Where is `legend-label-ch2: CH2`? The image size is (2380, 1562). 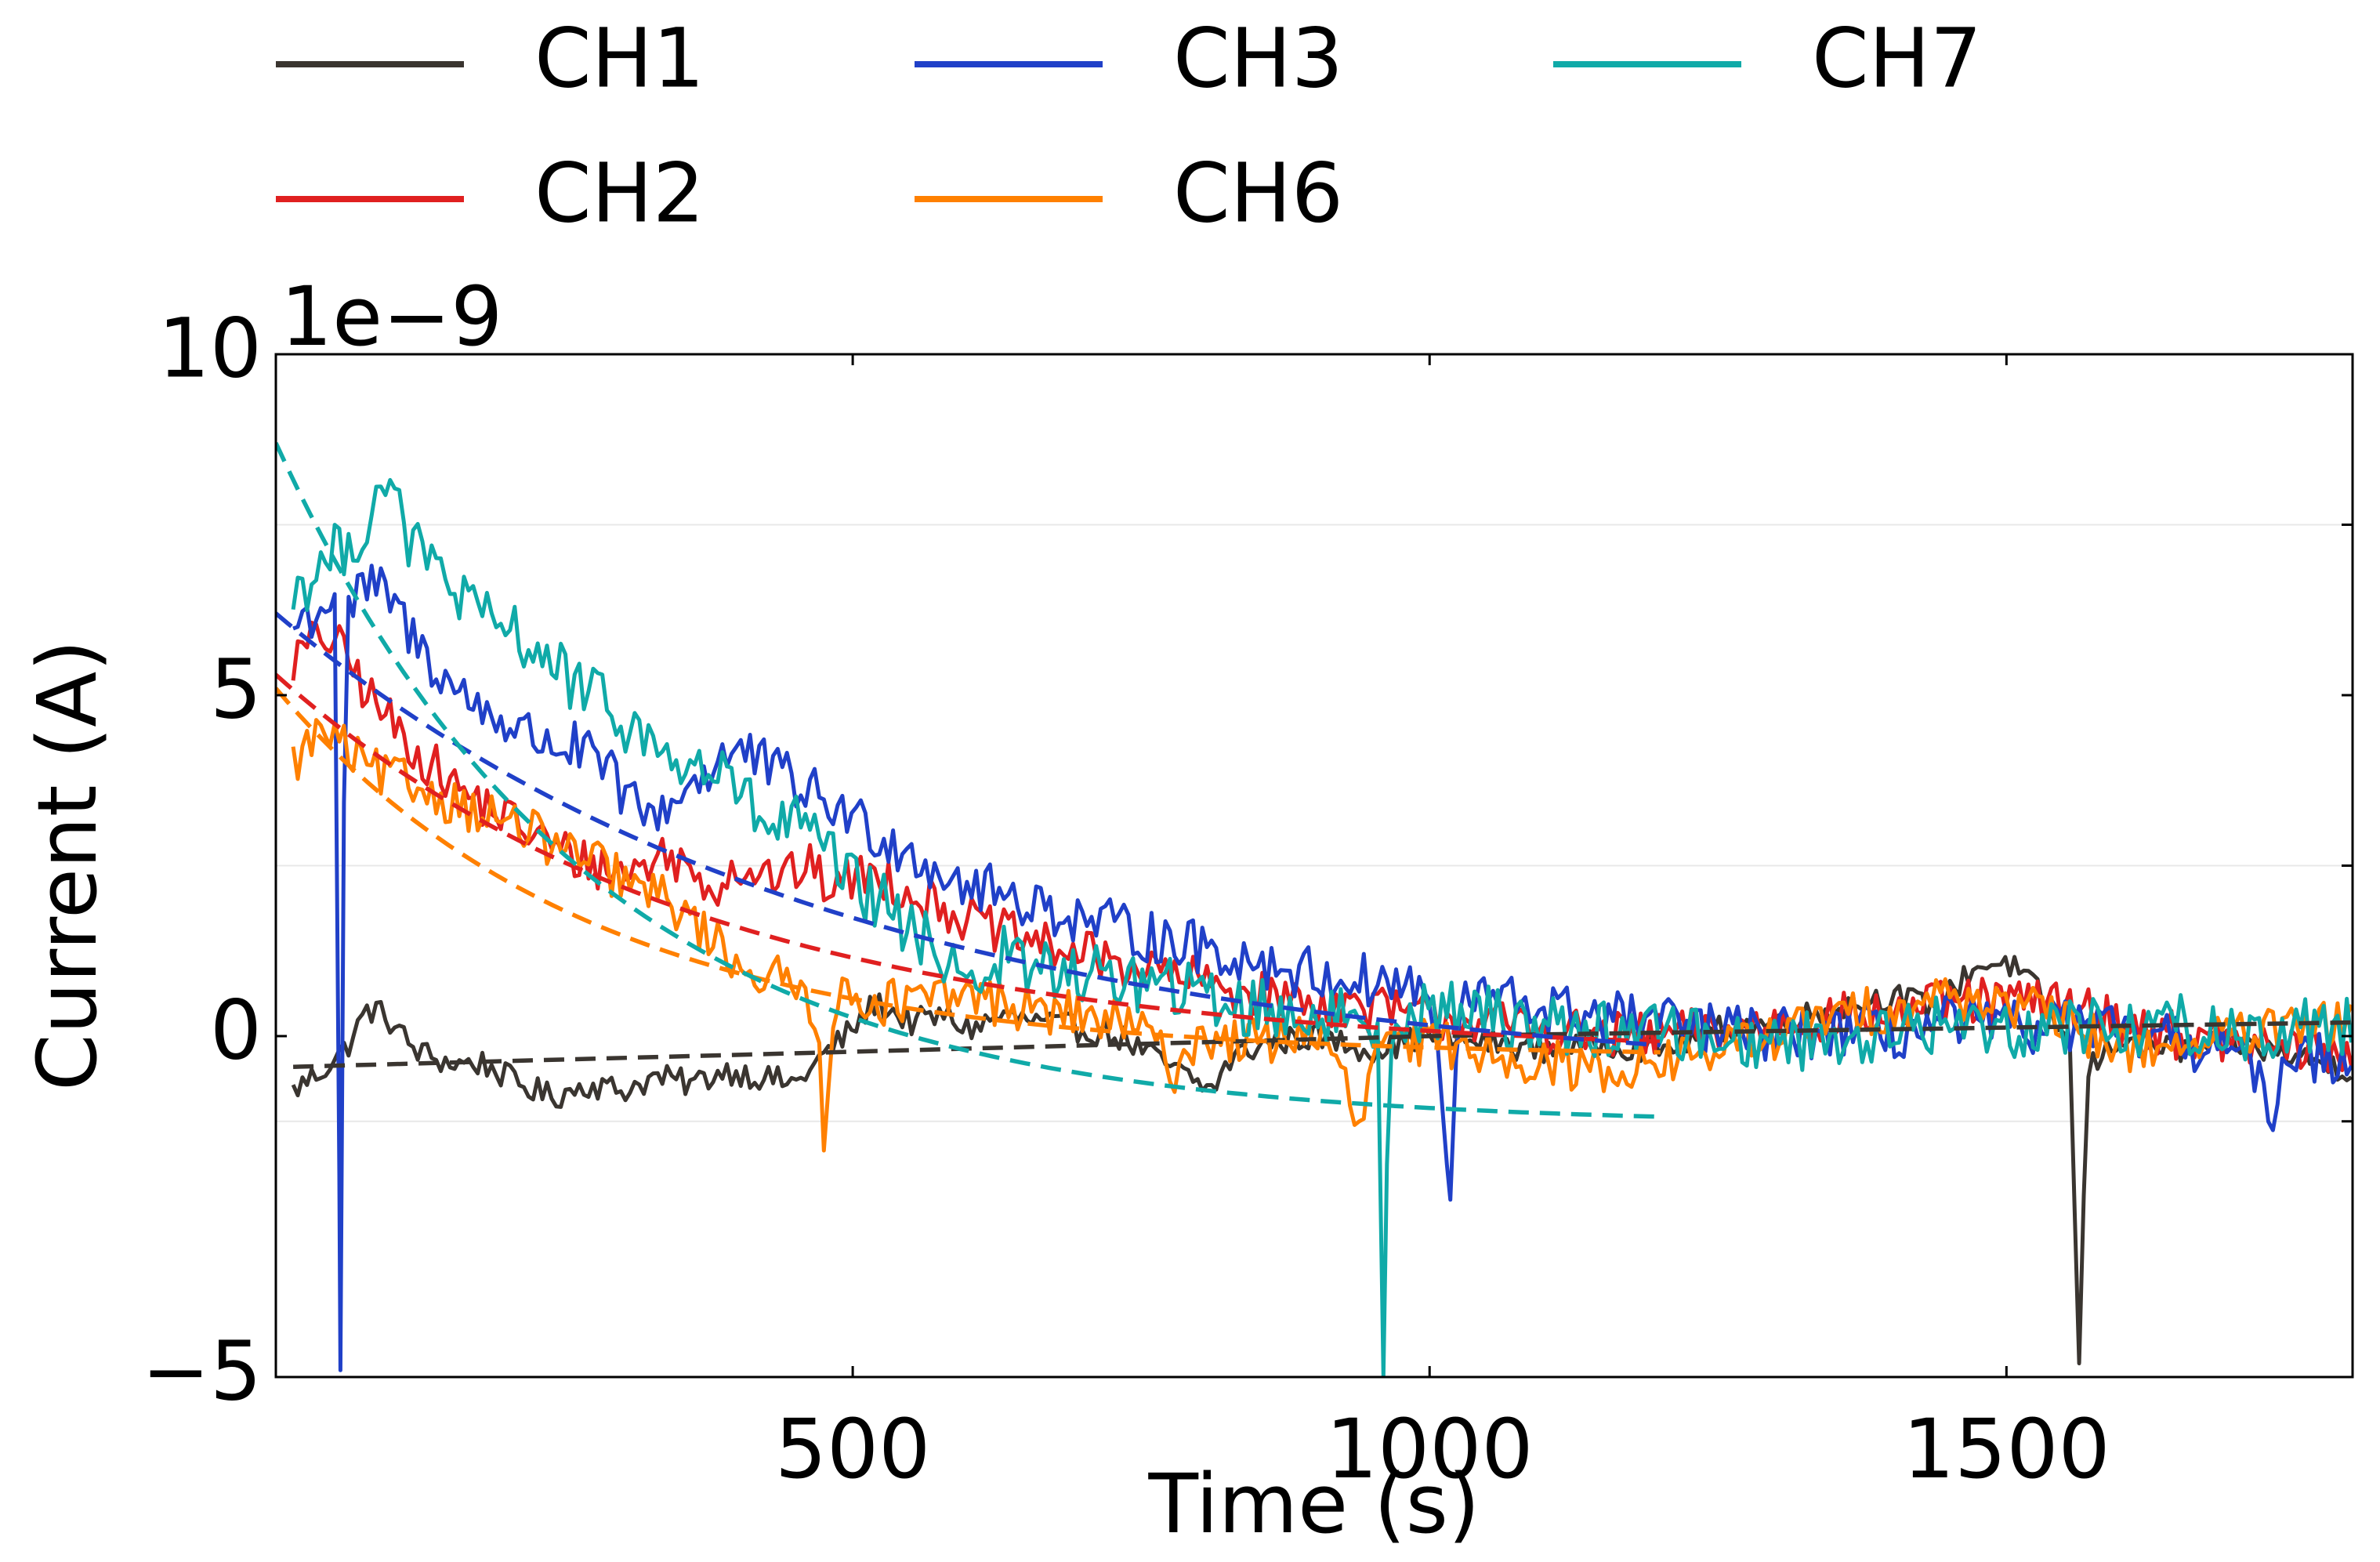
legend-label-ch2: CH2 is located at coordinates (619, 193).